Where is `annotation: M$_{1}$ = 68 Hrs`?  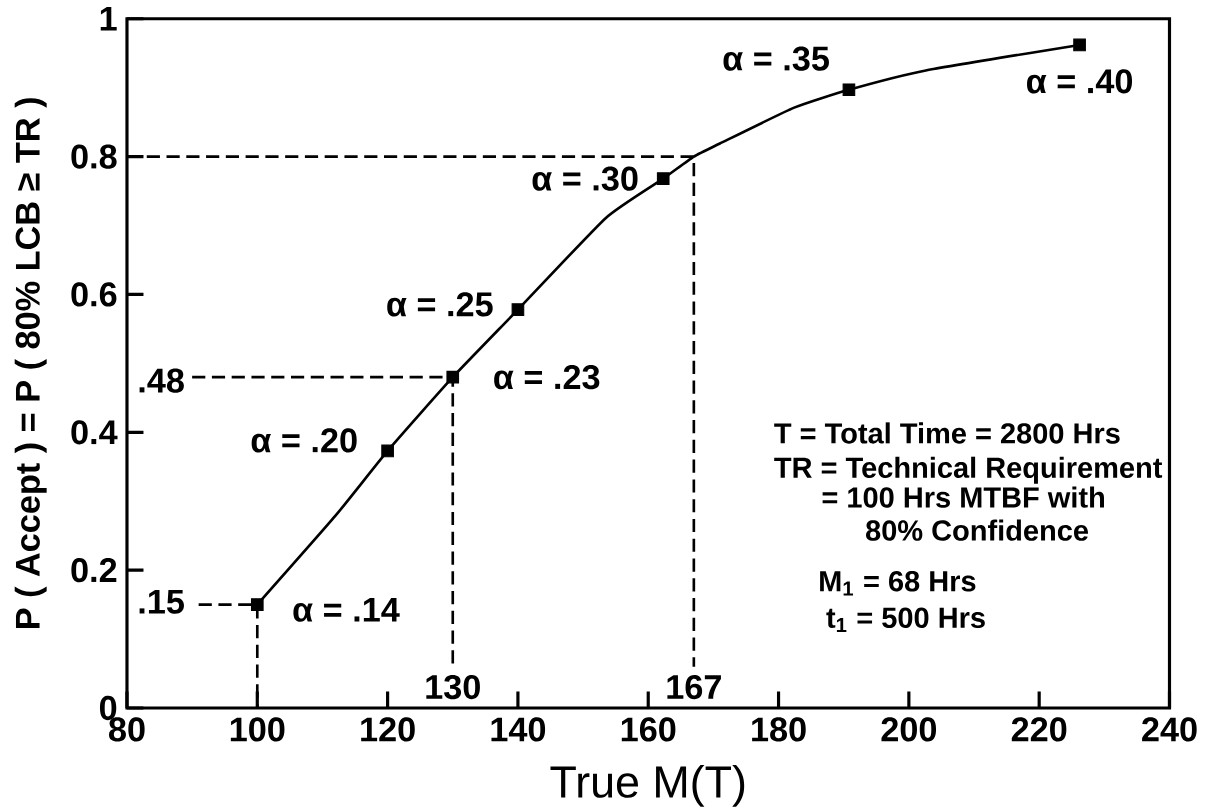 annotation: M$_{1}$ = 68 Hrs is located at coordinates (898, 583).